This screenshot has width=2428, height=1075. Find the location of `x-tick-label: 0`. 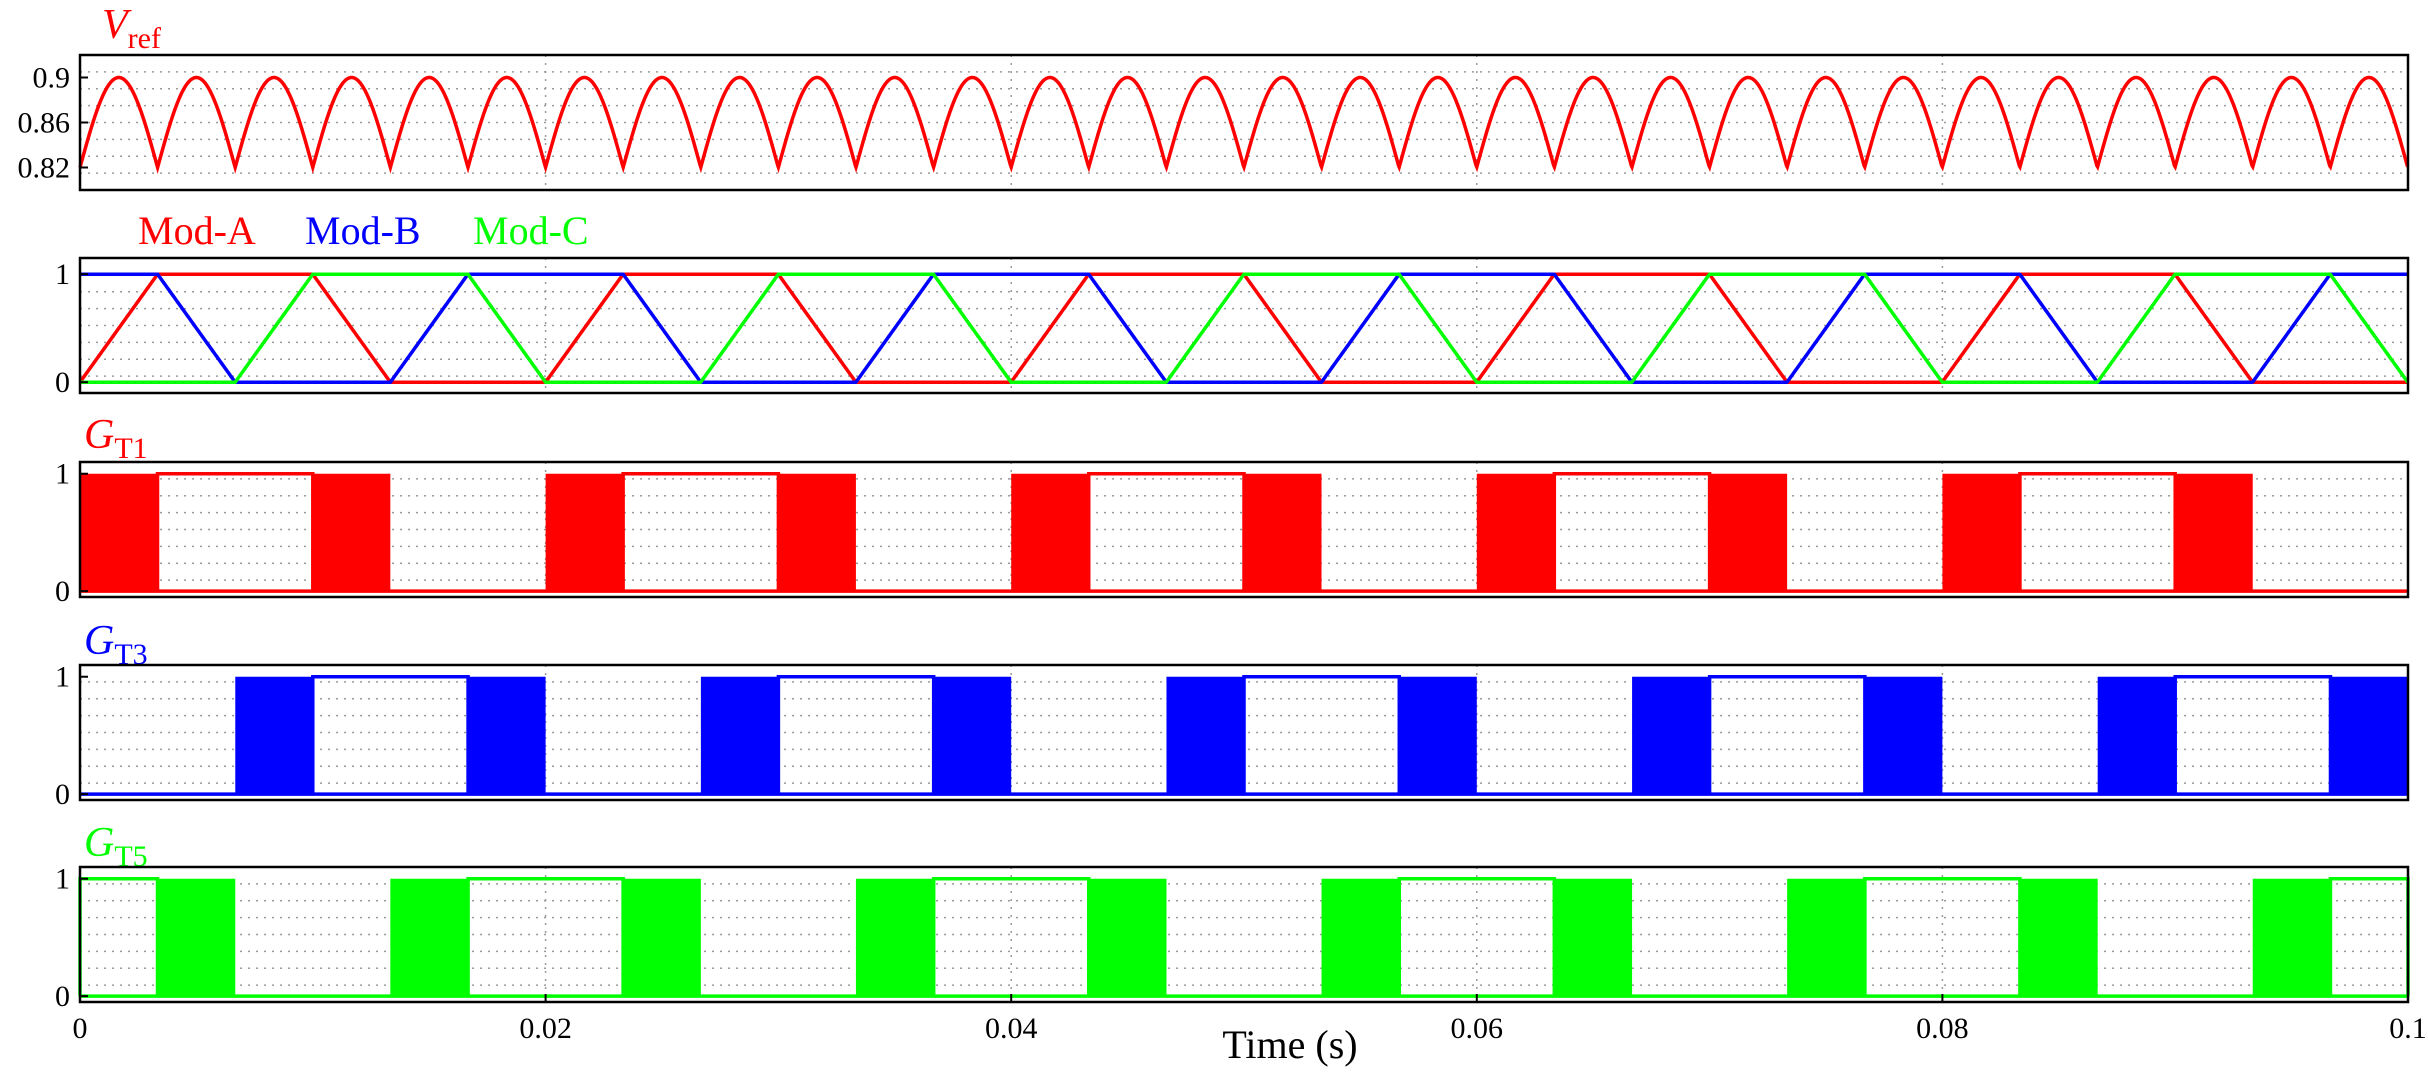

x-tick-label: 0 is located at coordinates (80, 1028).